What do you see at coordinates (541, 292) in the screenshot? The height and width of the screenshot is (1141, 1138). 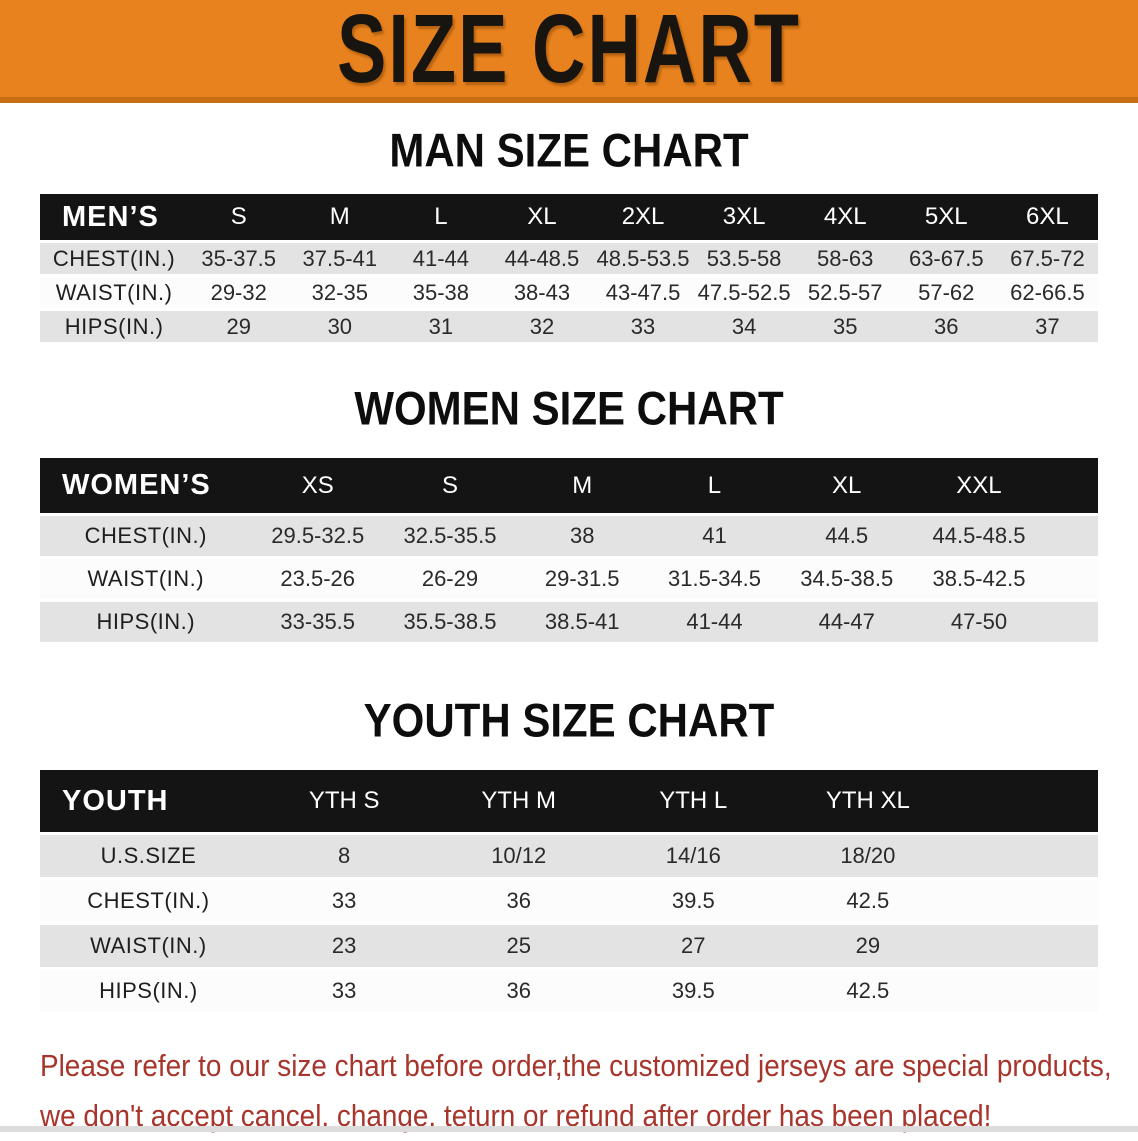 I see `measure-value: 38-43` at bounding box center [541, 292].